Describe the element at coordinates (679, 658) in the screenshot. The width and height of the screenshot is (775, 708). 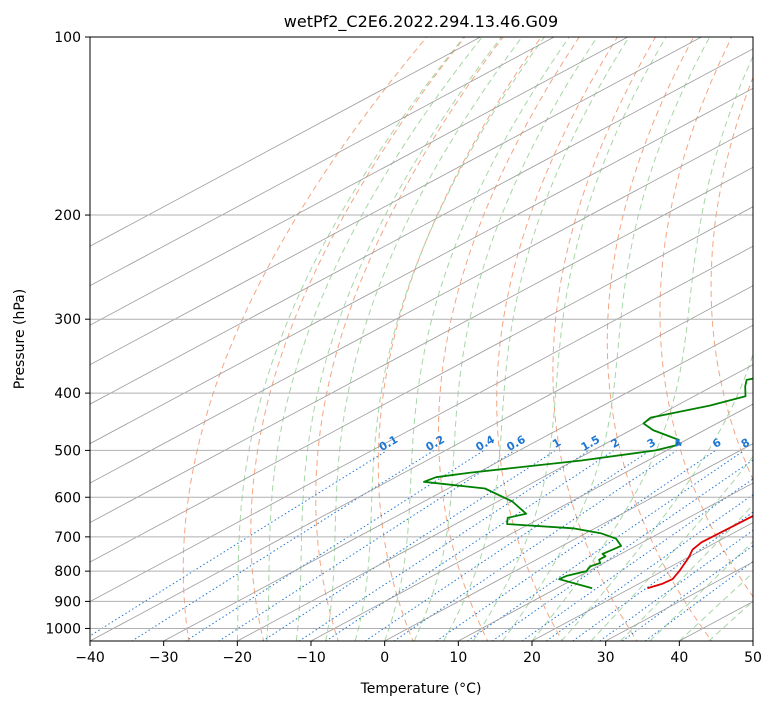
I see `x-tick-label: 40` at that location.